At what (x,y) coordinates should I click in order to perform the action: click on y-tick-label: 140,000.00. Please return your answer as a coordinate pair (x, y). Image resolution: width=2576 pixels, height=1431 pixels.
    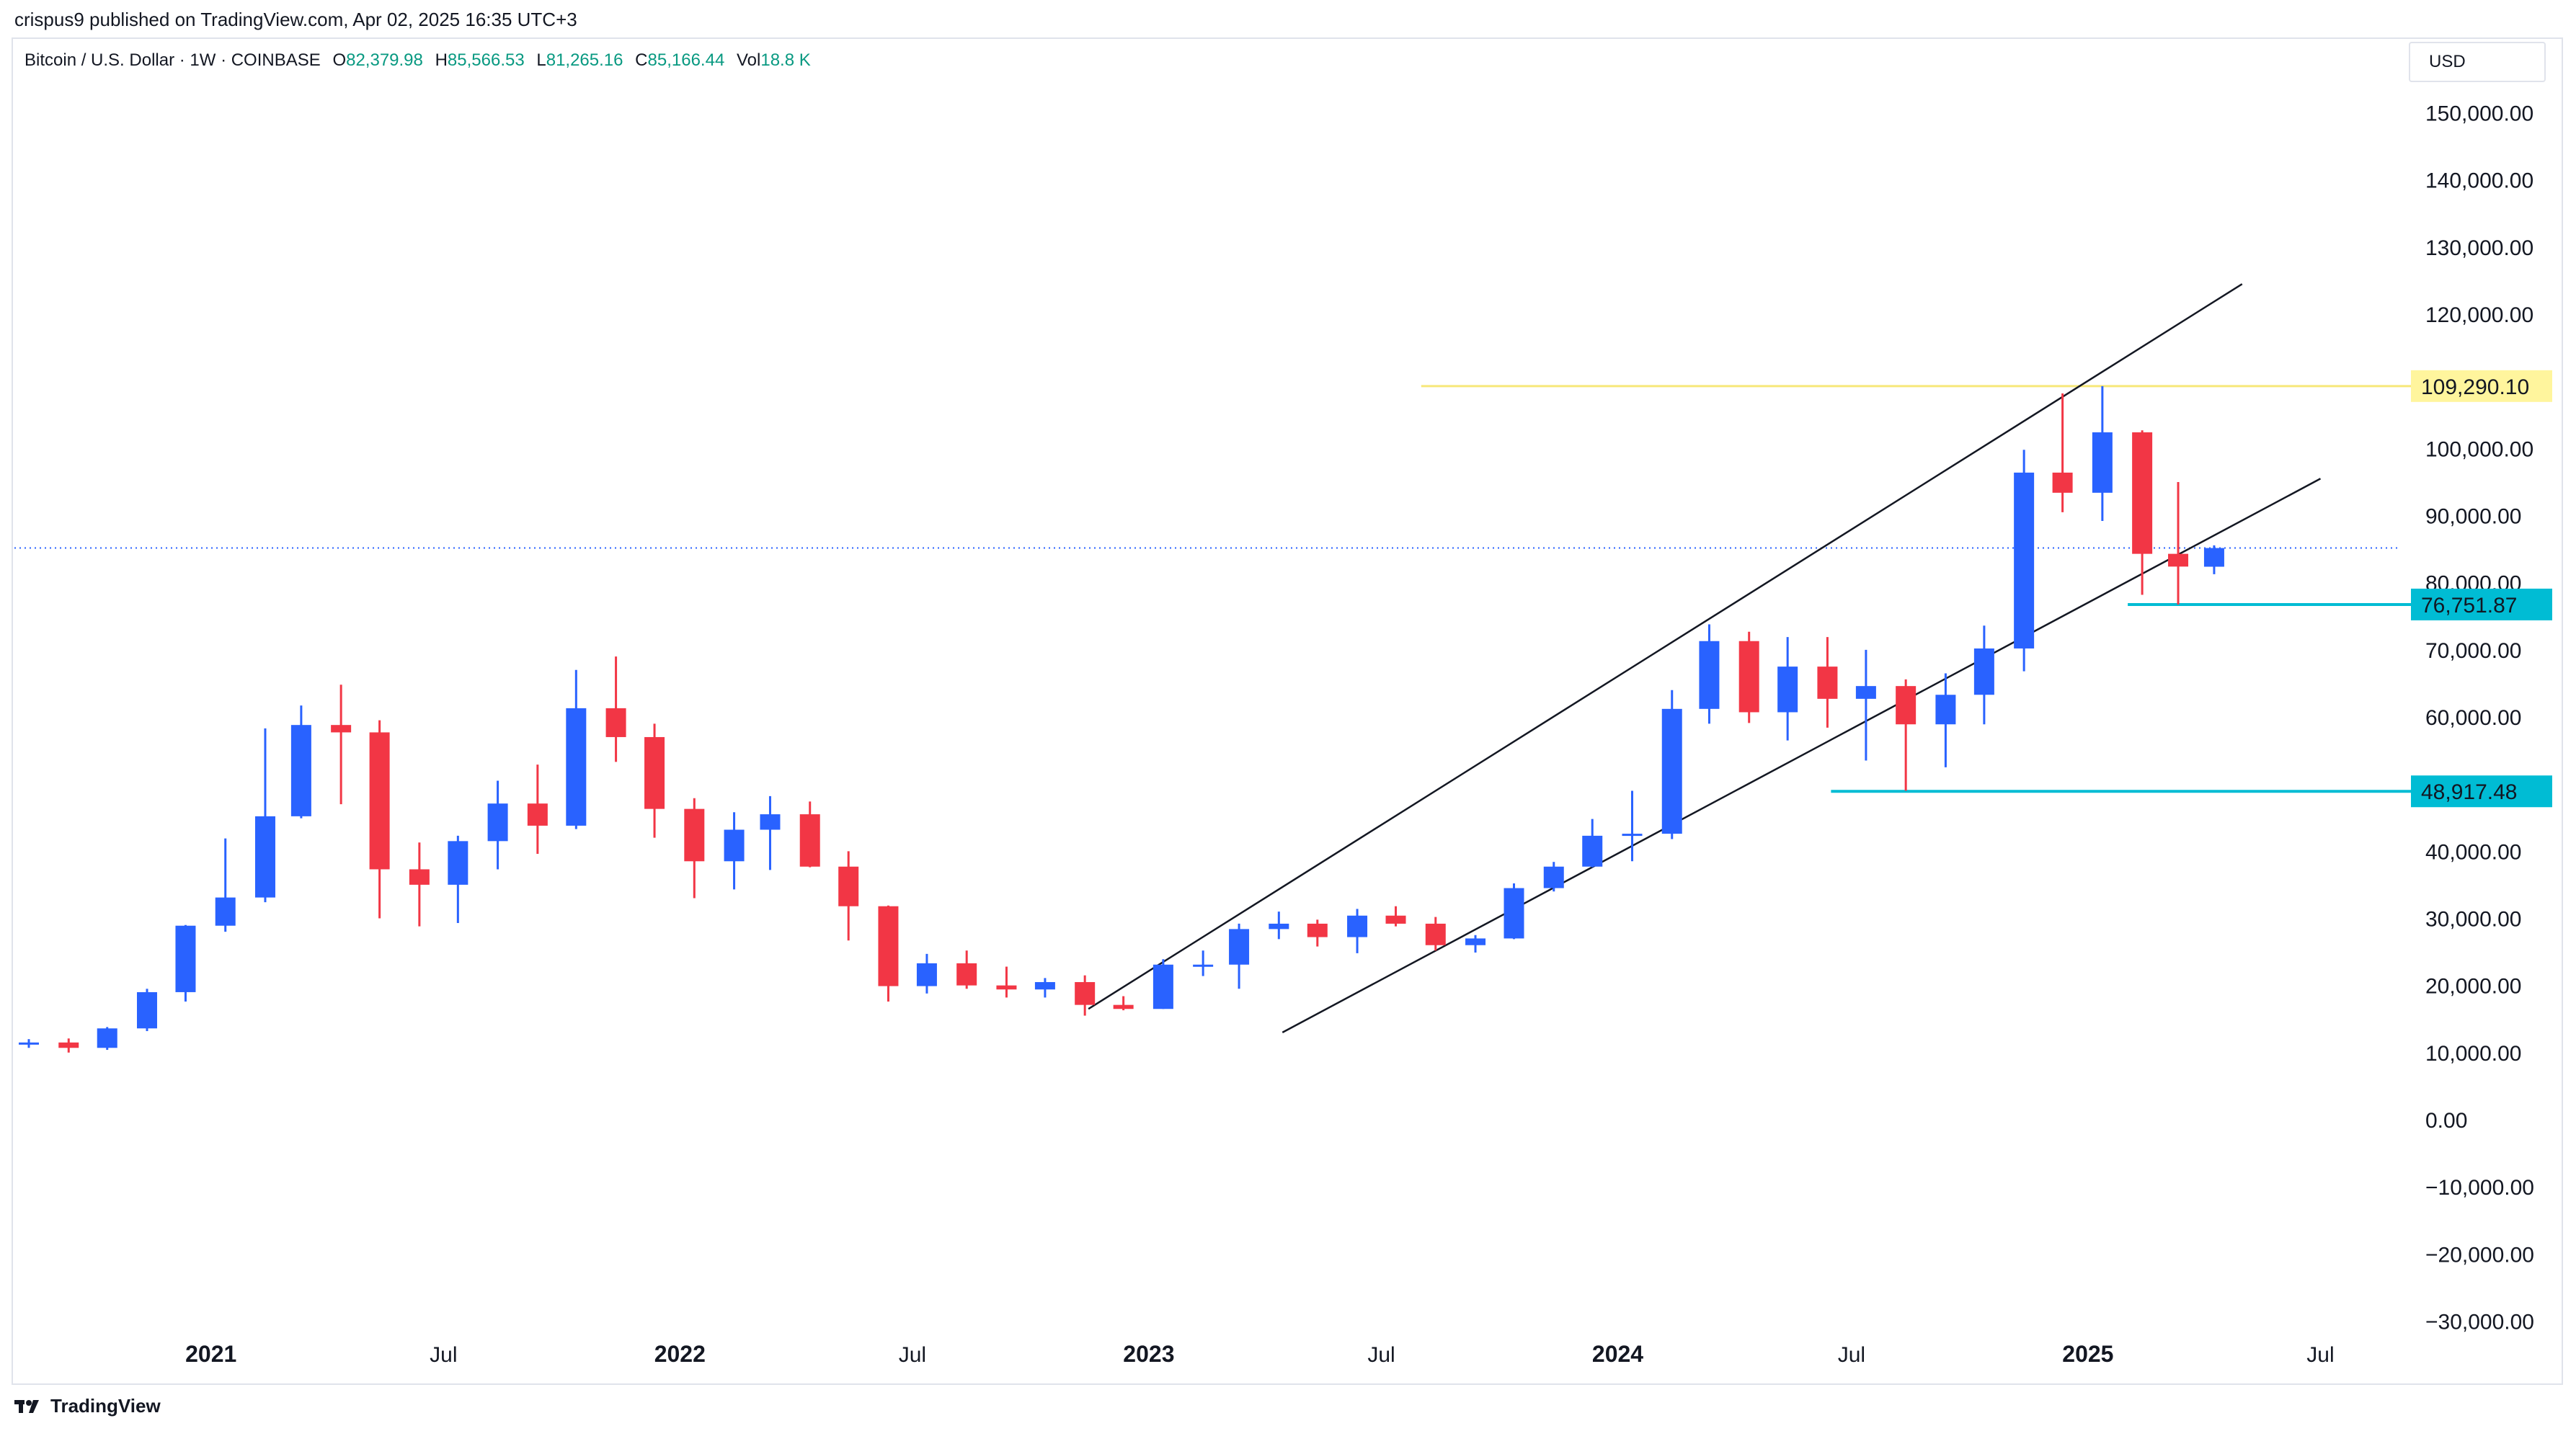
    Looking at the image, I should click on (2479, 181).